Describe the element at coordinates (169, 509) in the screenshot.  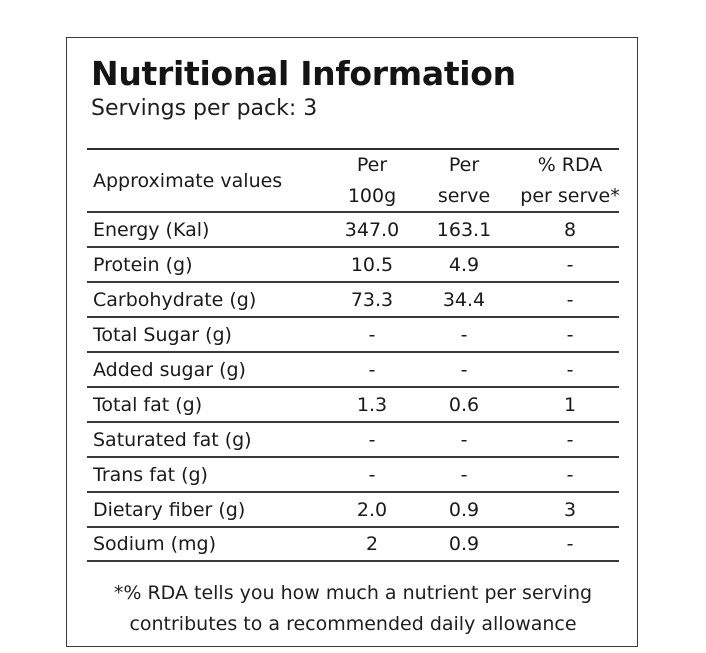
I see `nutrient-name: Dietary fiber (g)` at that location.